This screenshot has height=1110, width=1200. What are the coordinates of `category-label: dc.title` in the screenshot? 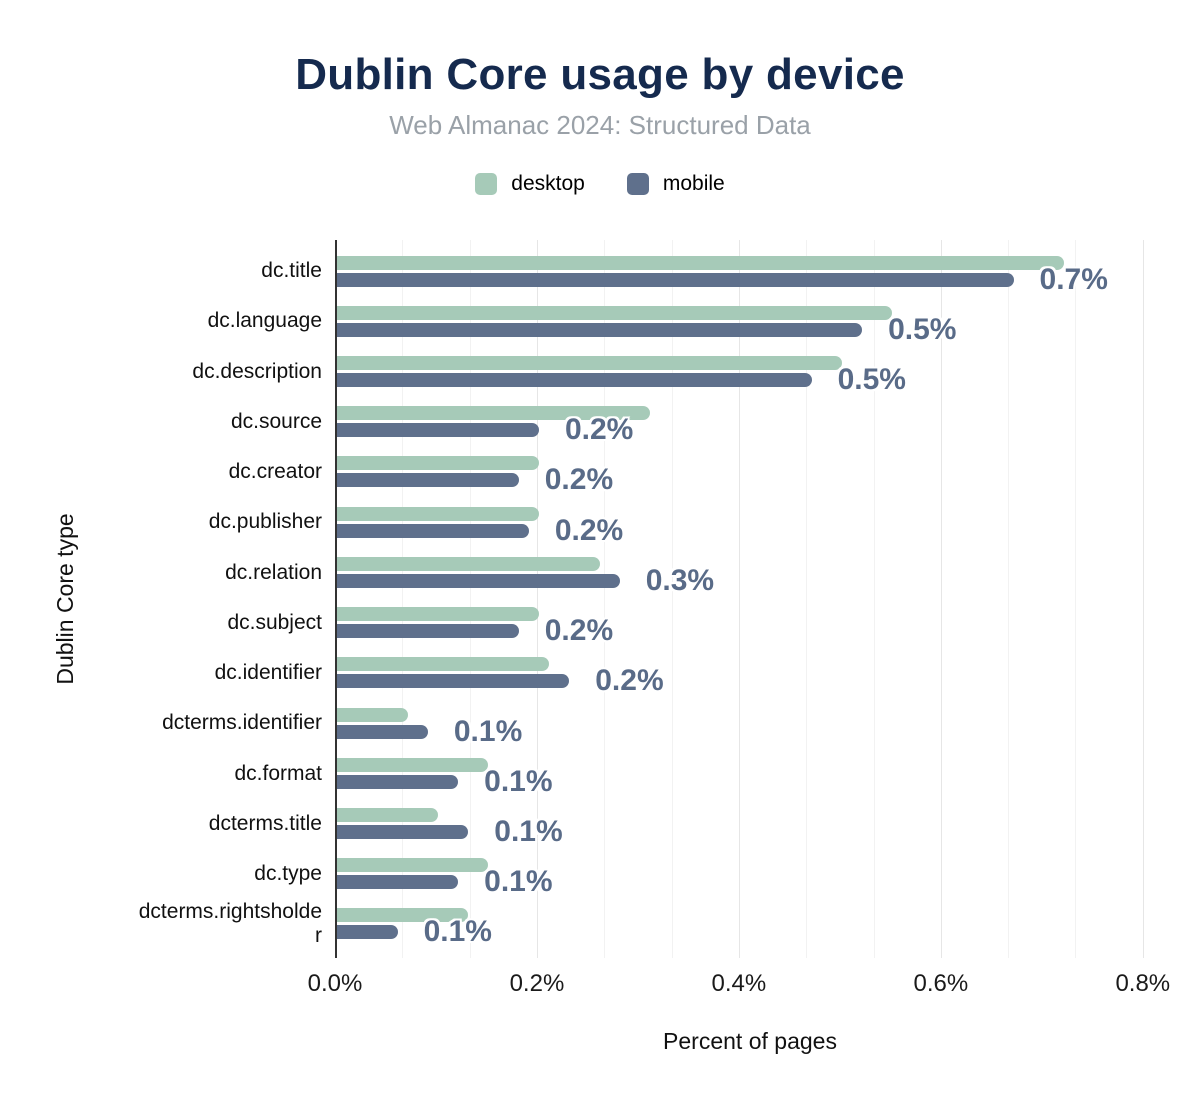 It's located at (291, 271).